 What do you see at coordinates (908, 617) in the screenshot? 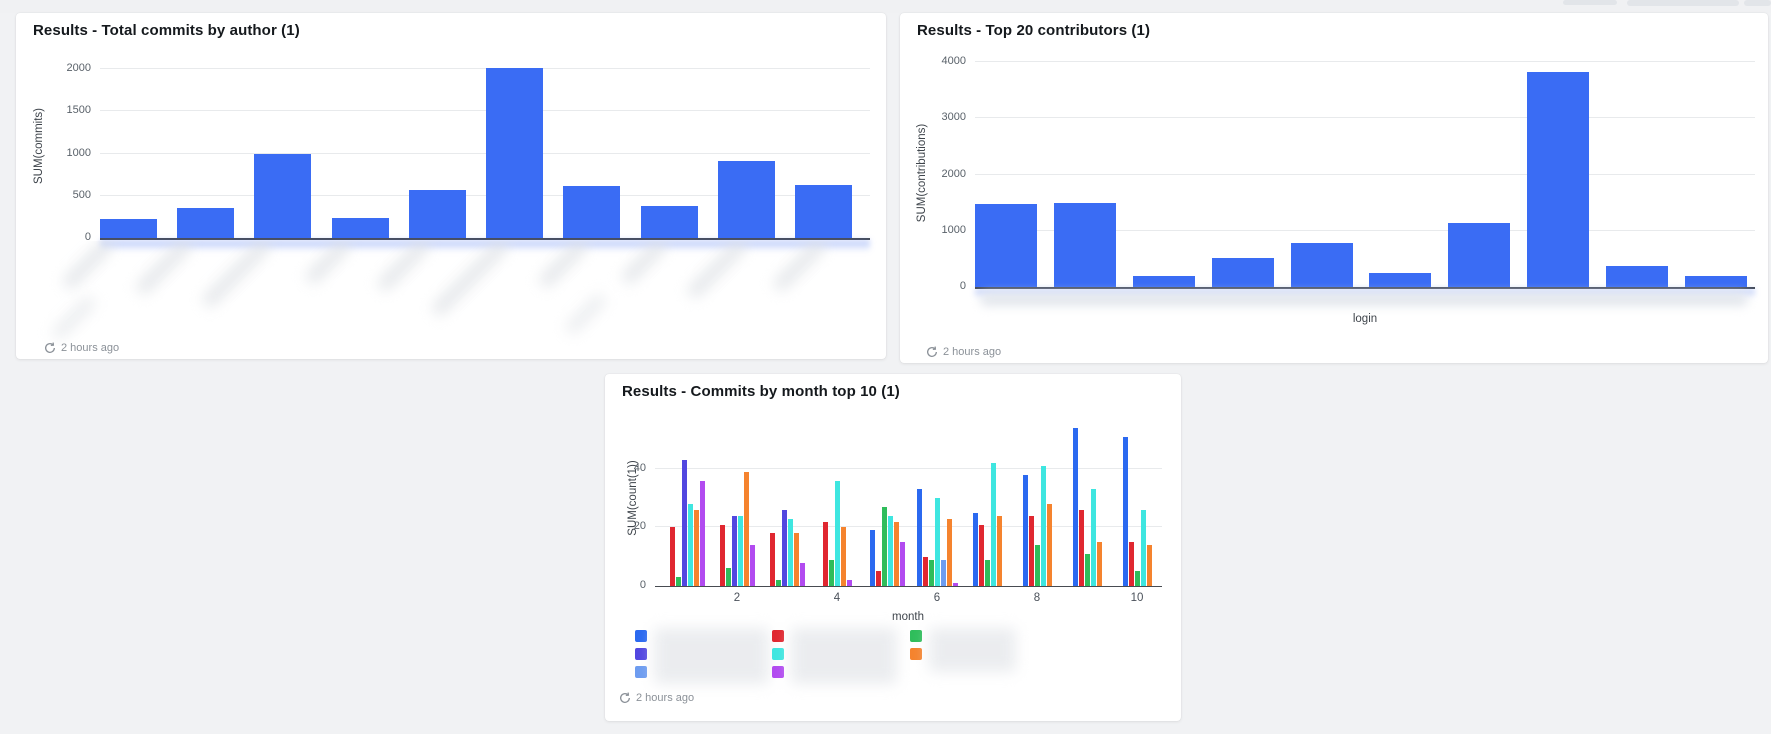
I see `x-axis-label: month` at bounding box center [908, 617].